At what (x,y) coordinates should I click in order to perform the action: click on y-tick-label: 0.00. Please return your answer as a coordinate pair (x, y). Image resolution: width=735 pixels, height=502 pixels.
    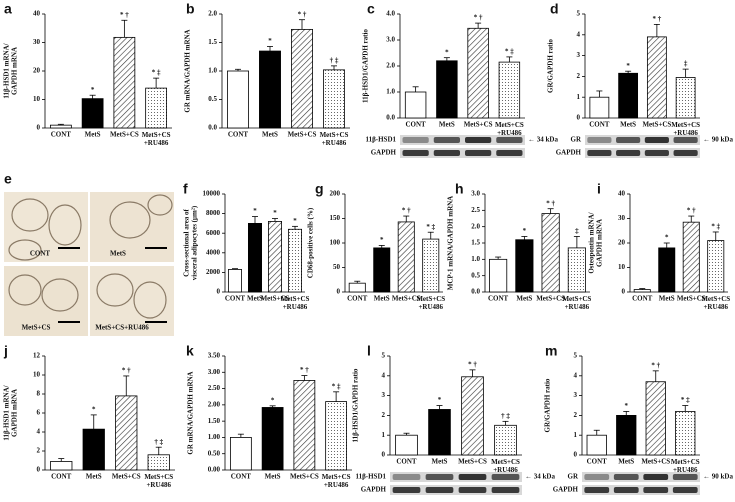
    Looking at the image, I should click on (214, 470).